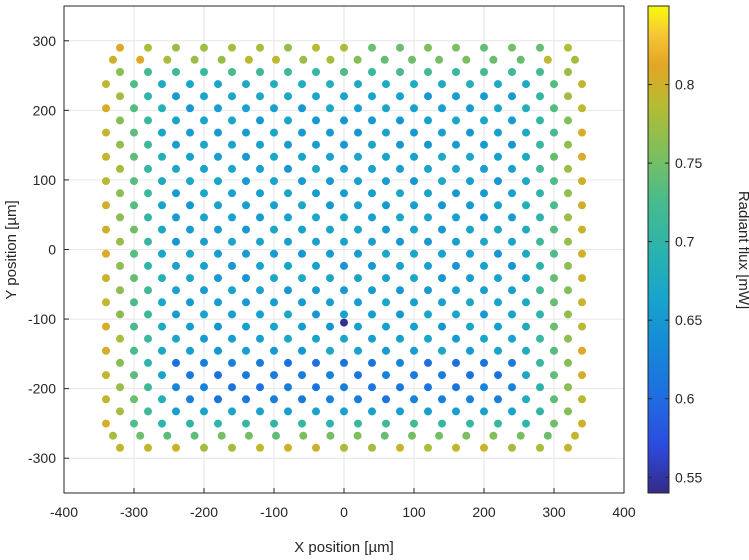 The height and width of the screenshot is (560, 749). What do you see at coordinates (685, 399) in the screenshot?
I see `colorbar-tick-label: 0.6` at bounding box center [685, 399].